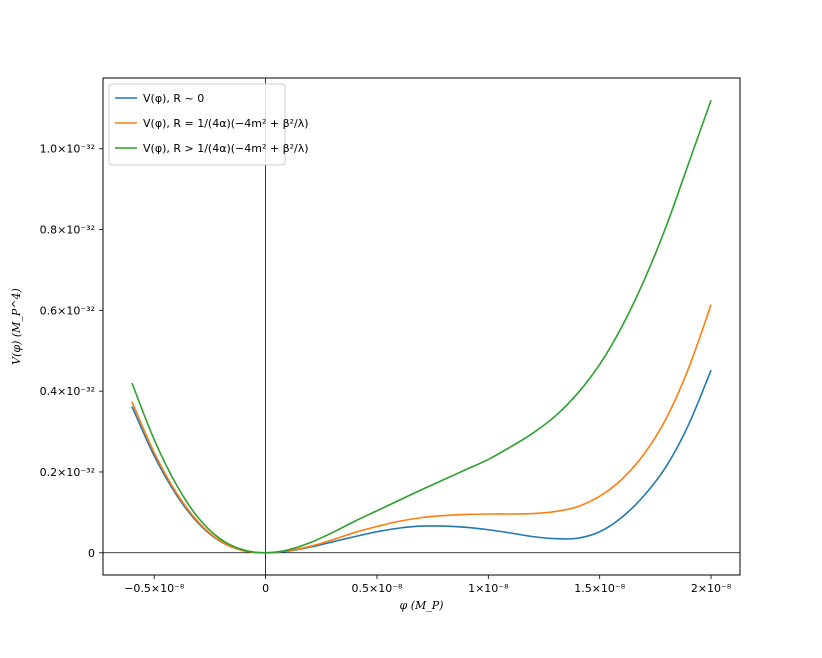 The image size is (822, 658). Describe the element at coordinates (154, 588) in the screenshot. I see `x-tick-label: −0.5×10⁻⁸` at that location.